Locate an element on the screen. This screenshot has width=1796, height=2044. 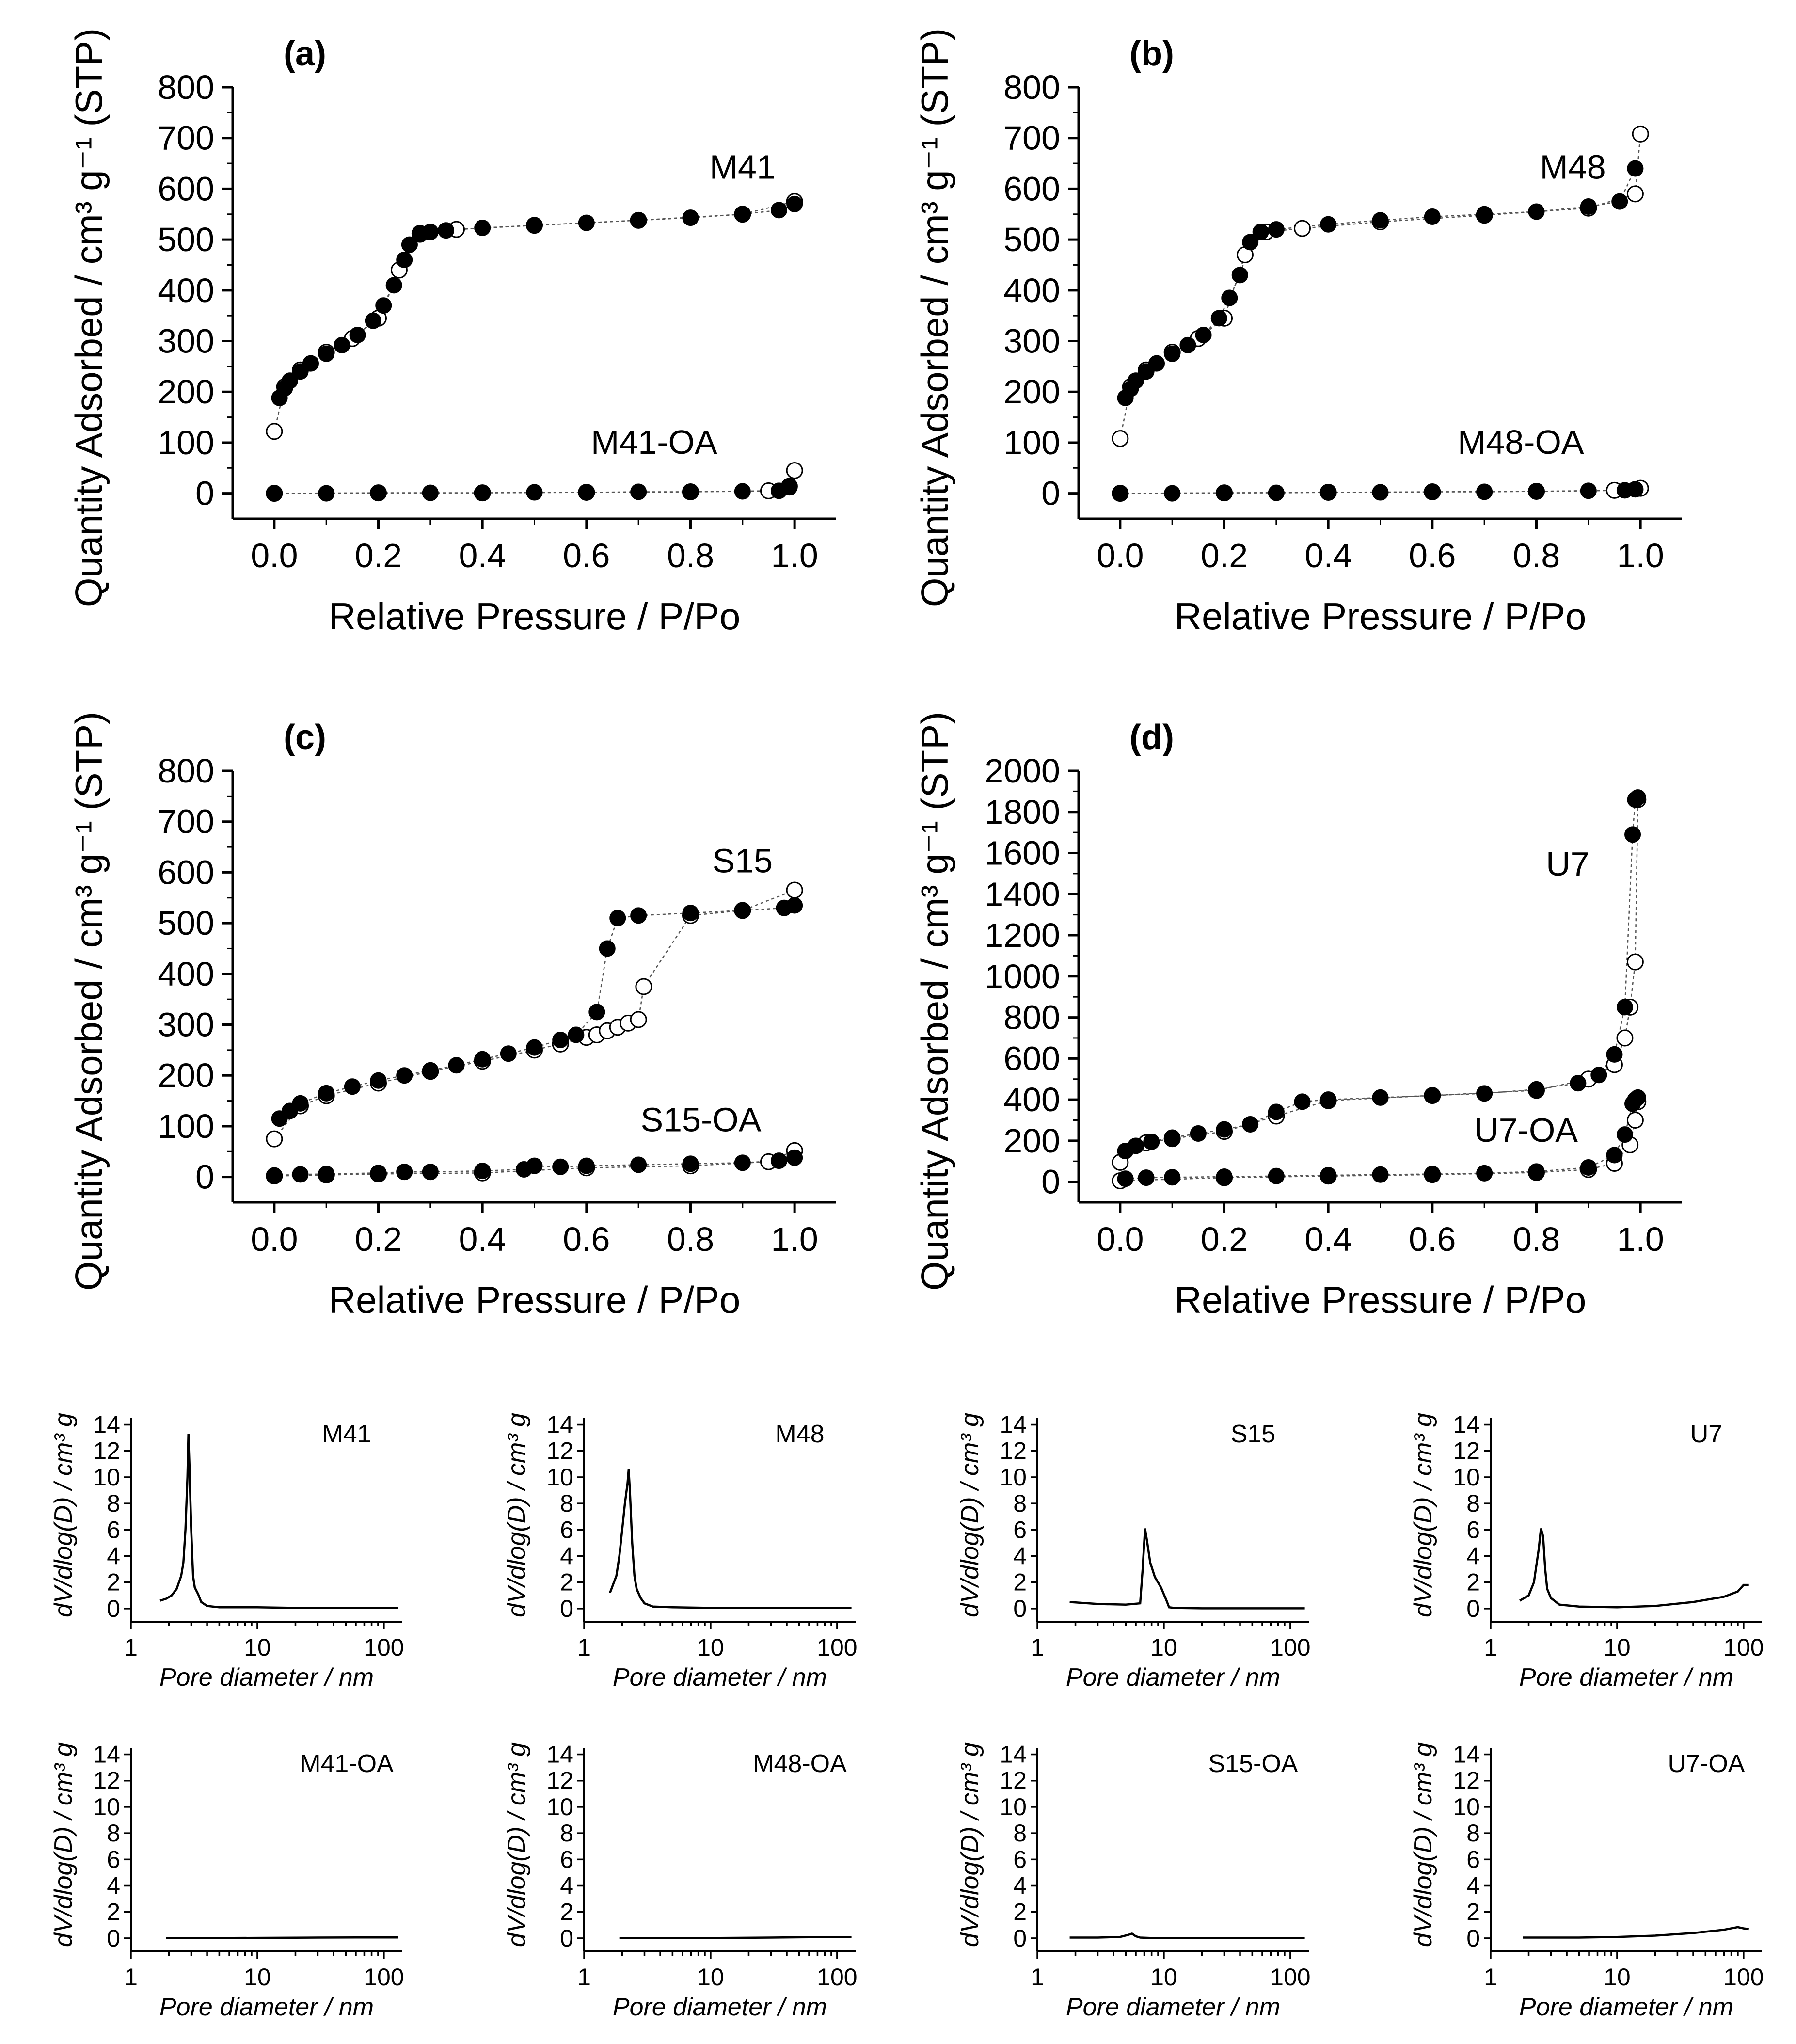
desorption-line is located at coordinates (534, 1163).